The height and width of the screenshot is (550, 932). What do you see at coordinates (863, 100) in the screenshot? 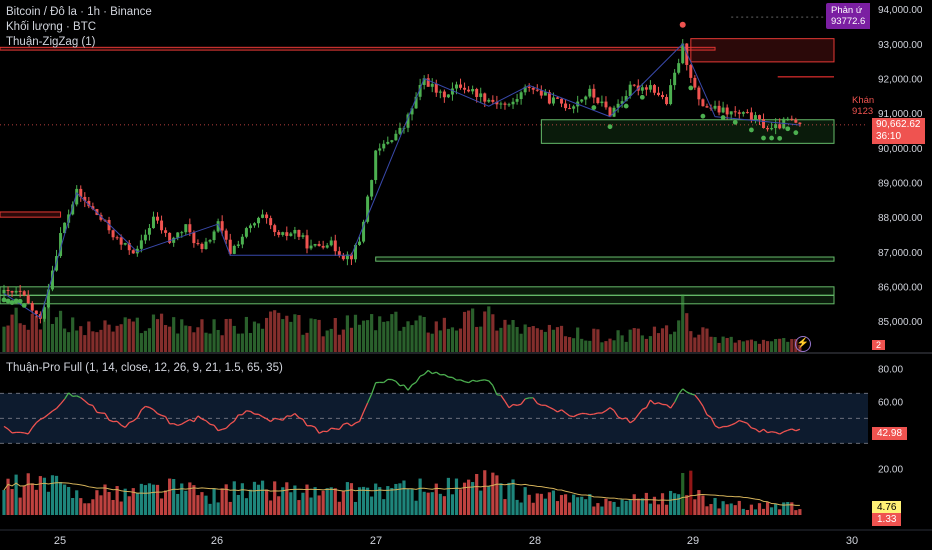
I see `khan-text: Khán` at bounding box center [863, 100].